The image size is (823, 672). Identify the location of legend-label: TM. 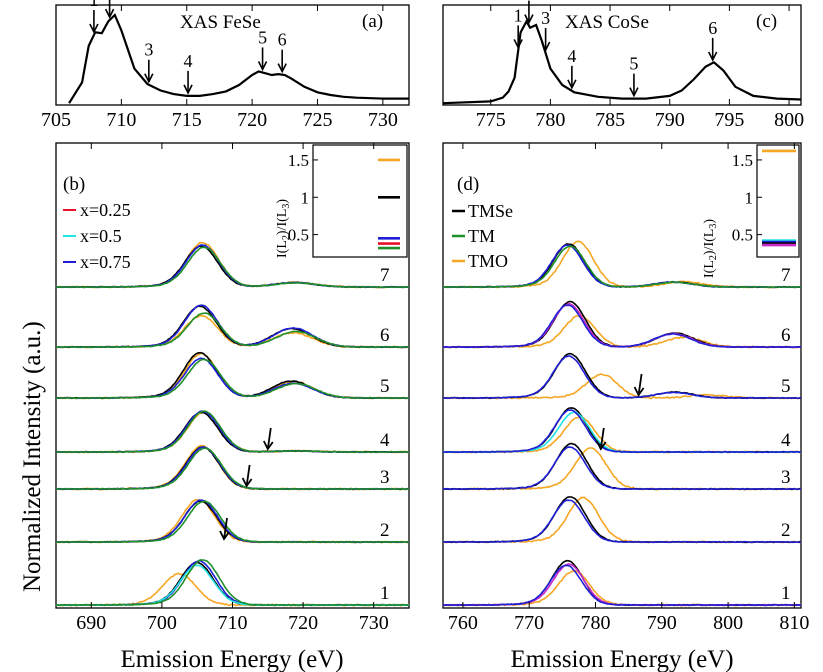
(481, 236).